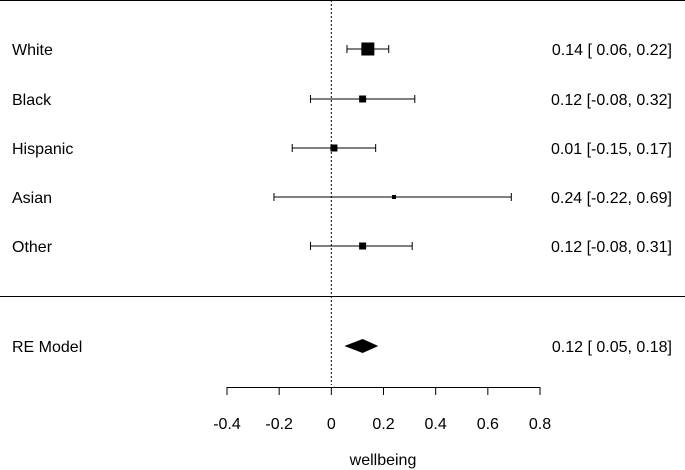 The image size is (685, 470). I want to click on x-axis: -0.4 -0.2 0 0.2 0.4 0.6 0.8, so click(382, 410).